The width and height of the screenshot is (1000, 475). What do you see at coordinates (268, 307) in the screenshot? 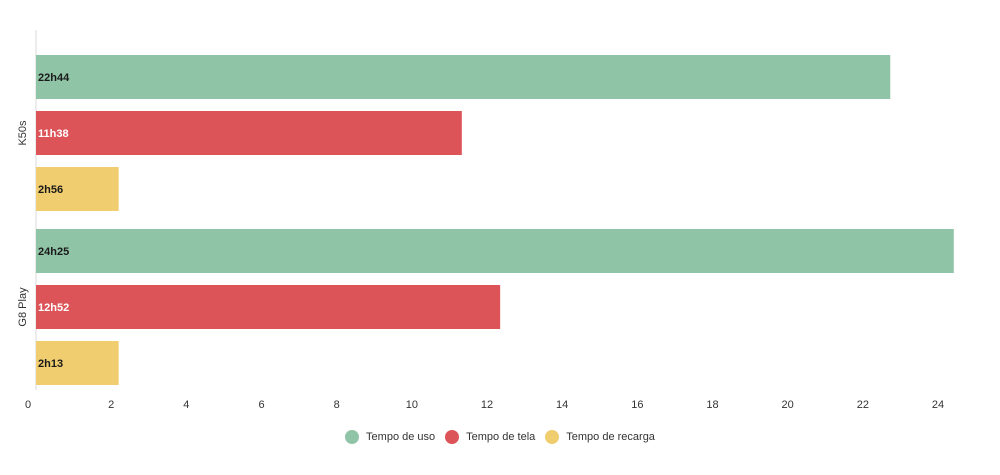
I see `bar-g8-play-tempo-de-tela` at bounding box center [268, 307].